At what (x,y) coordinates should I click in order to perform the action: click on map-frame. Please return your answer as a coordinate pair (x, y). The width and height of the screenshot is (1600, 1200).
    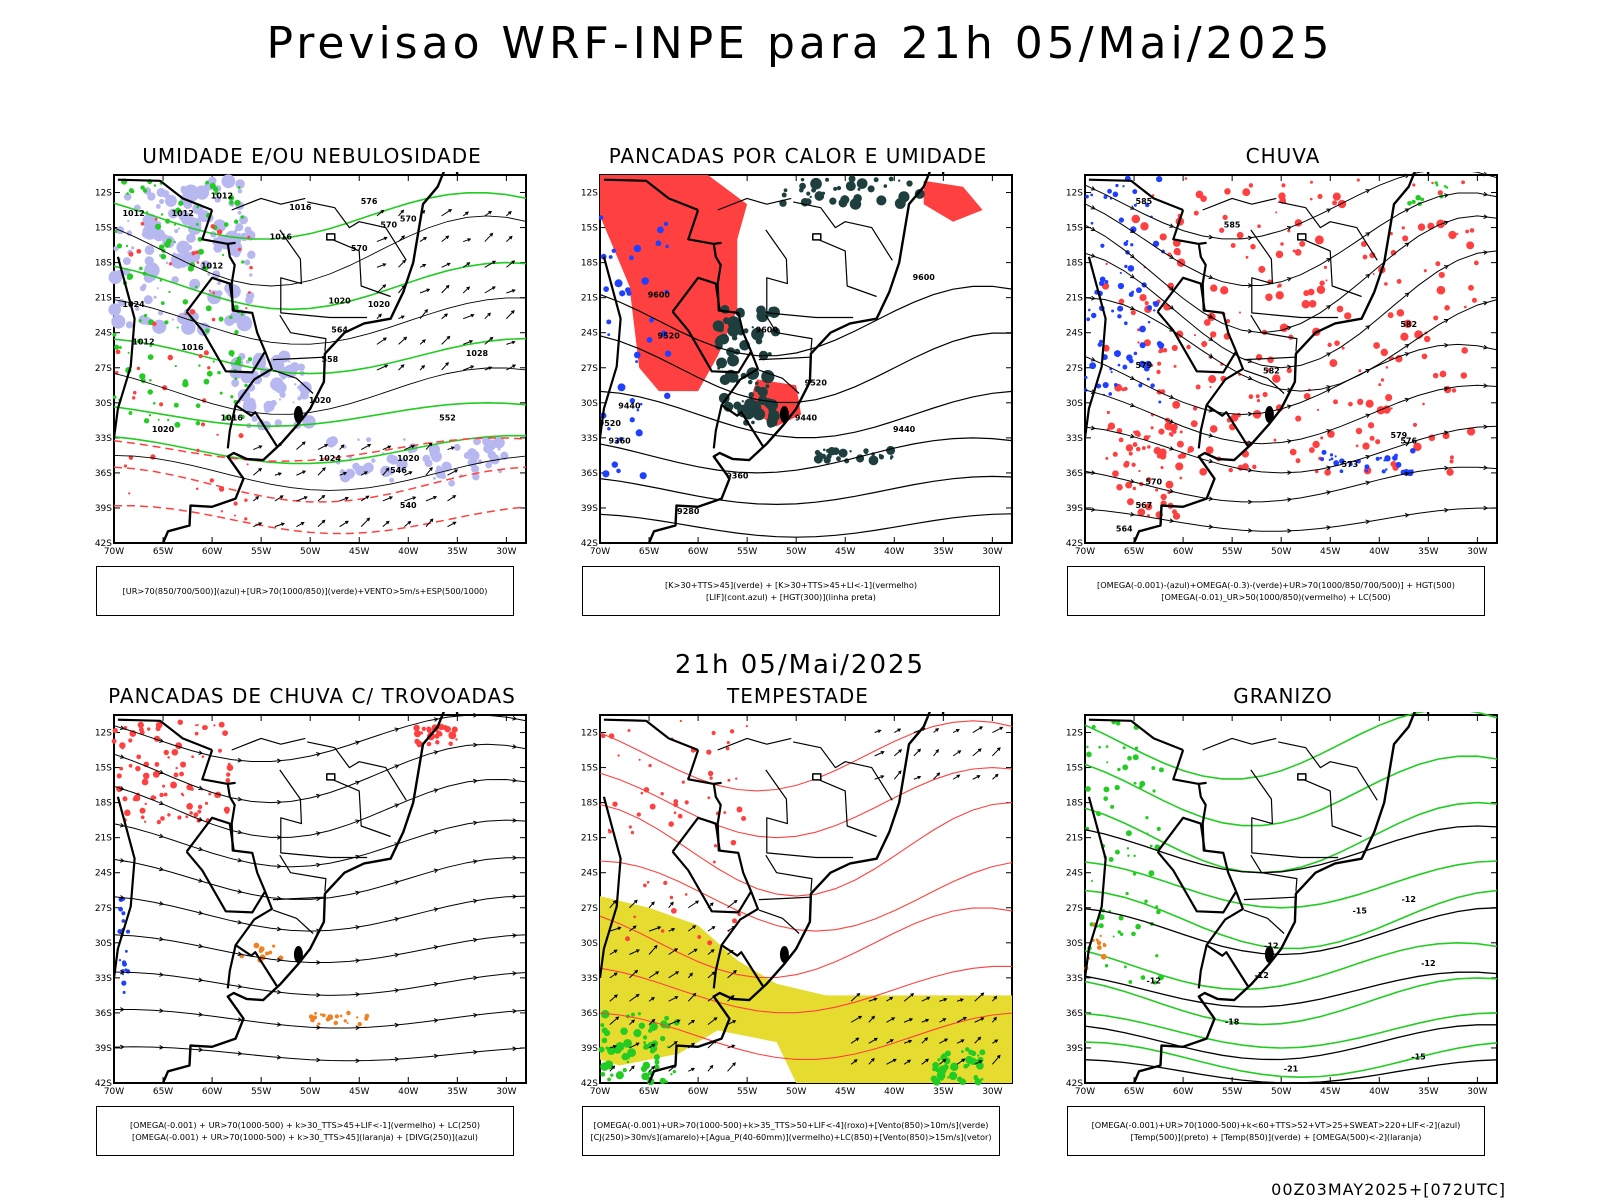
    Looking at the image, I should click on (1291, 359).